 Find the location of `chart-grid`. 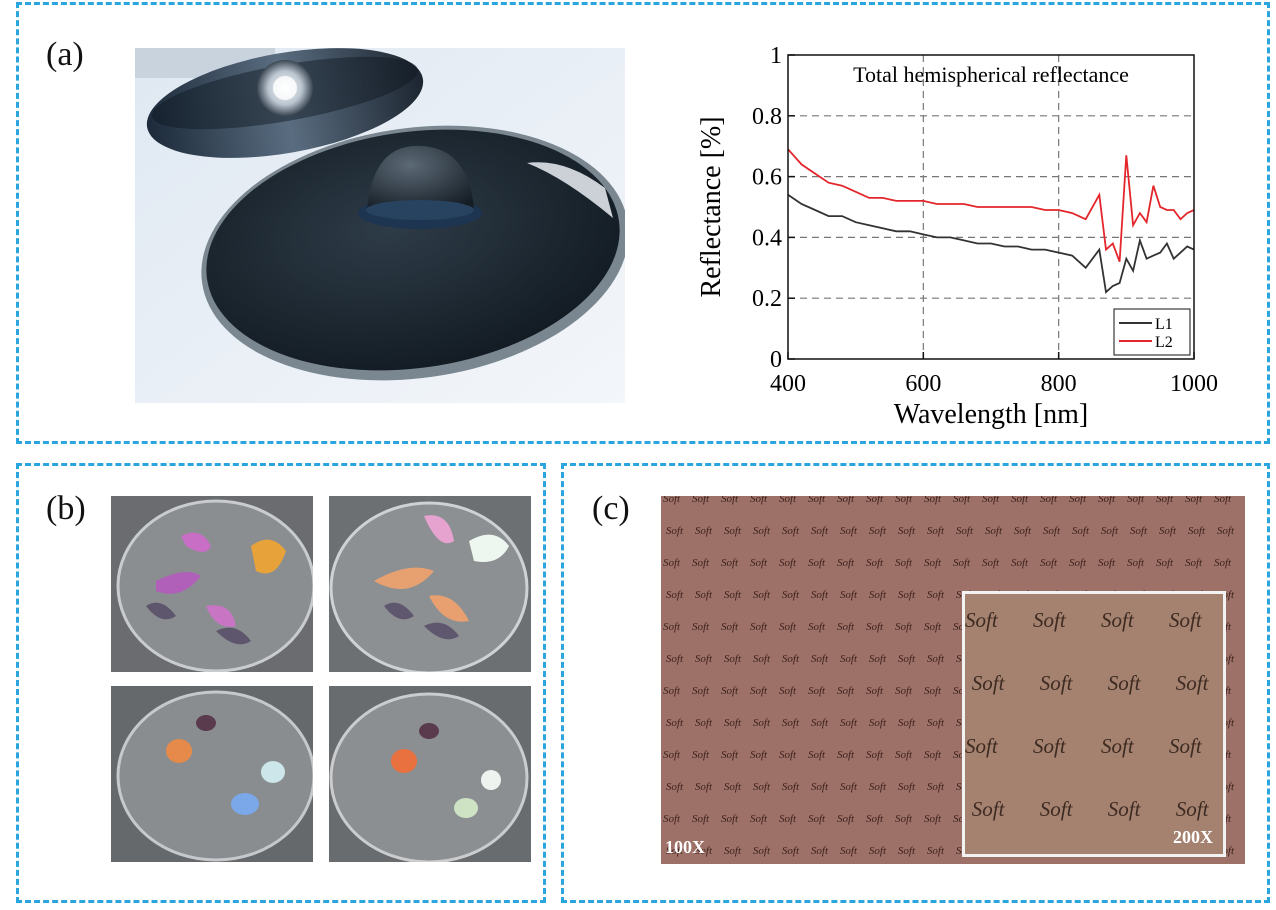

chart-grid is located at coordinates (991, 207).